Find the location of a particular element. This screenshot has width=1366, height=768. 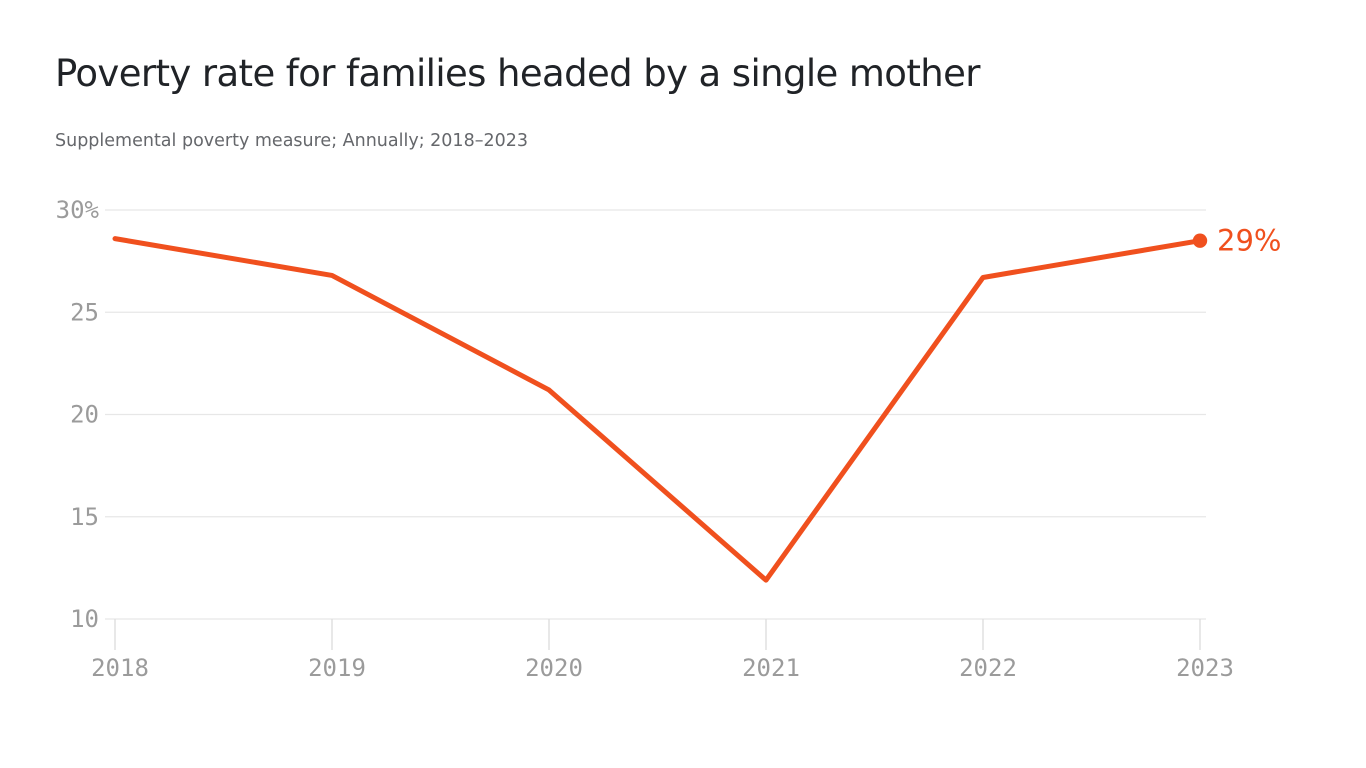

x-axis-label-2021: 2021 is located at coordinates (771, 668).